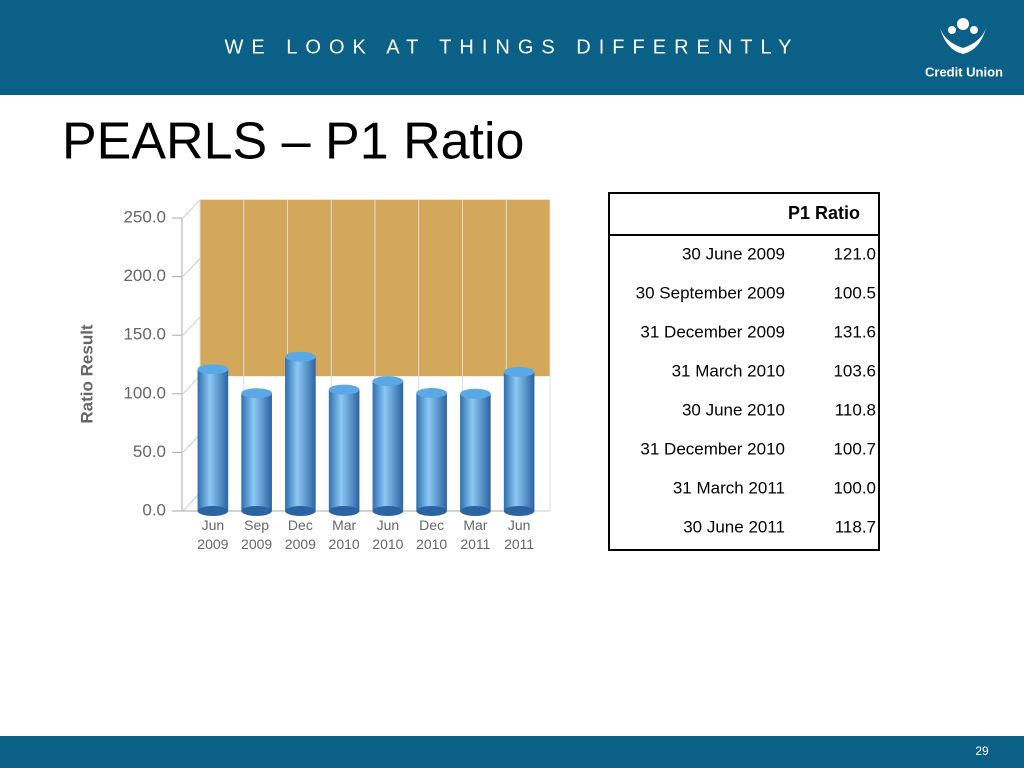  Describe the element at coordinates (733, 253) in the screenshot. I see `table-date: 30 June 2009` at that location.